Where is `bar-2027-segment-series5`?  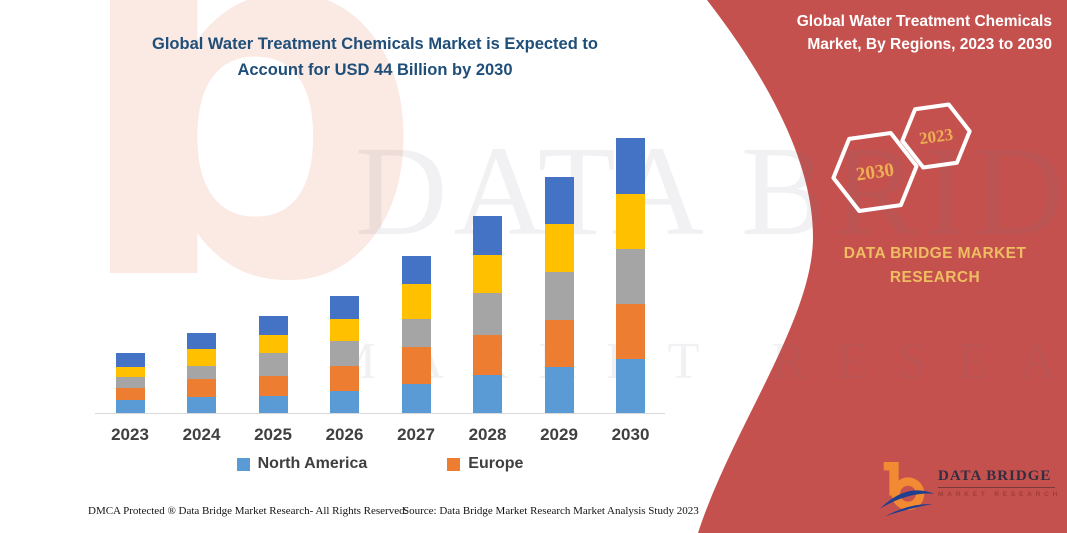 bar-2027-segment-series5 is located at coordinates (416, 270).